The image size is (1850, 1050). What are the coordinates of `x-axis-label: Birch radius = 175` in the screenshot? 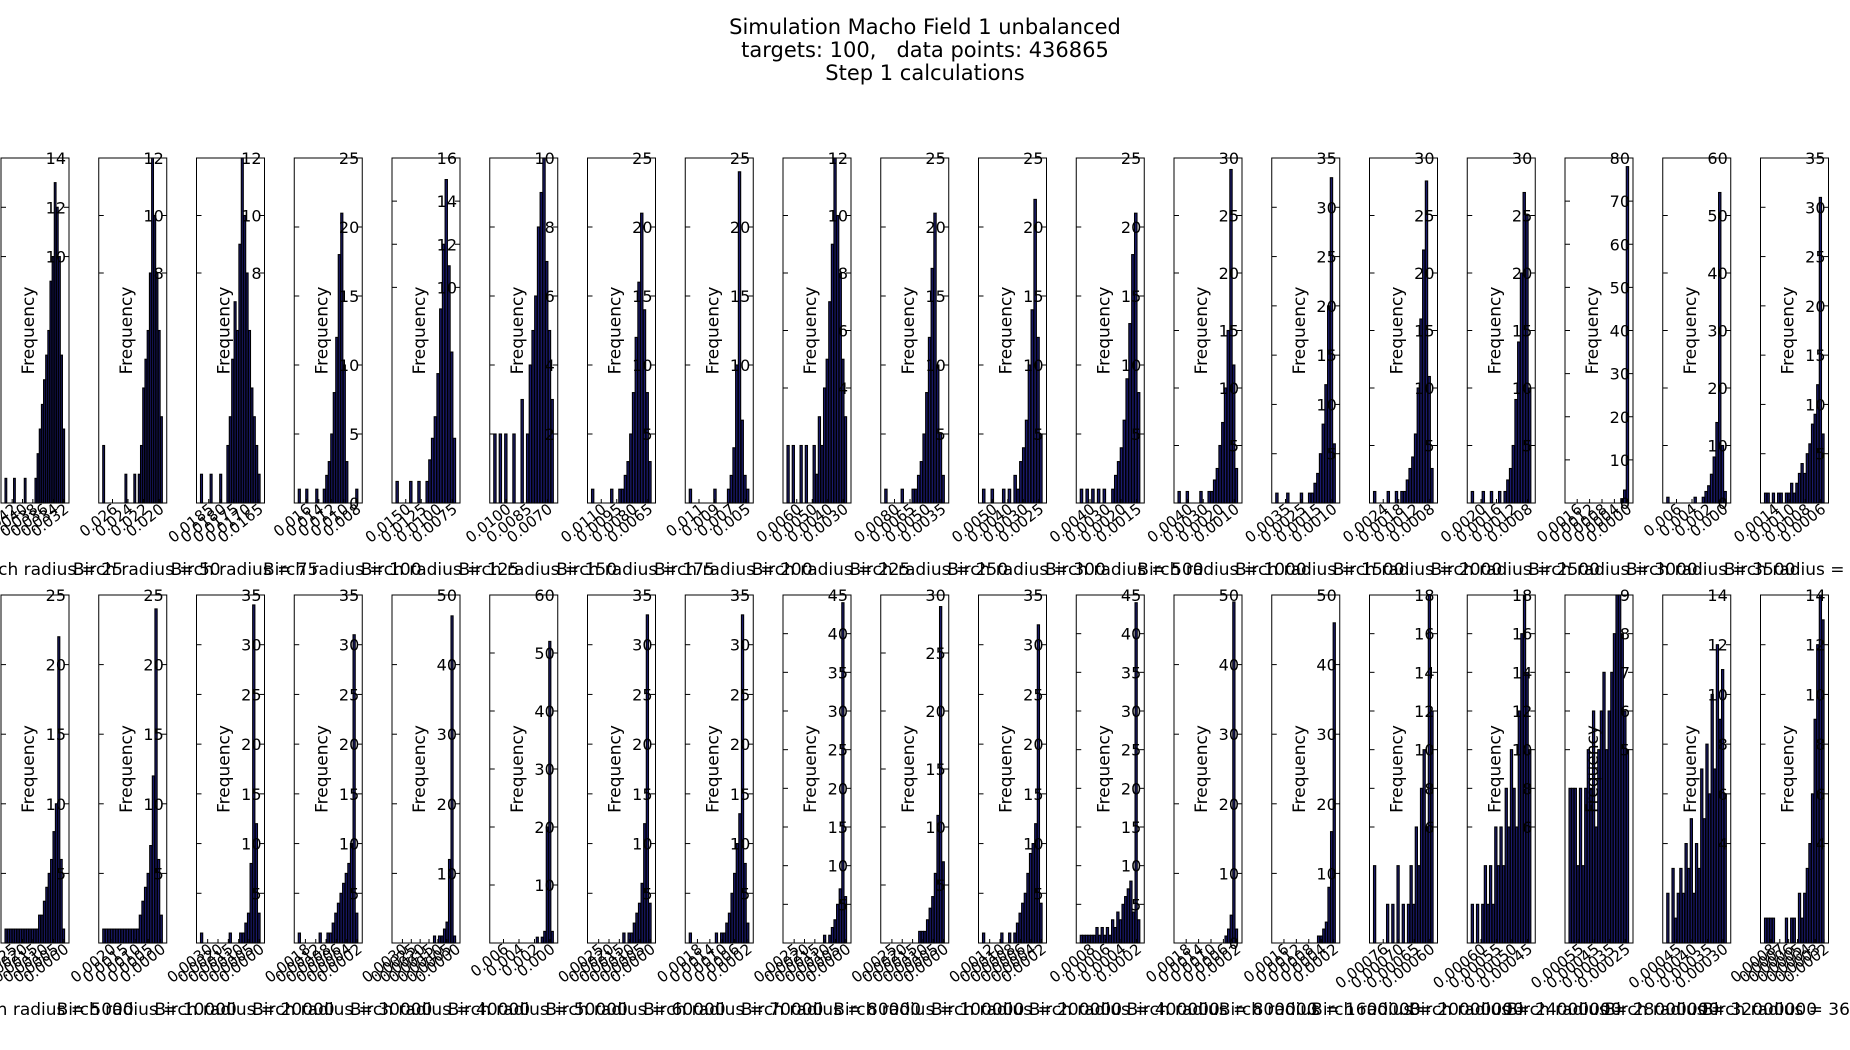 It's located at (635, 570).